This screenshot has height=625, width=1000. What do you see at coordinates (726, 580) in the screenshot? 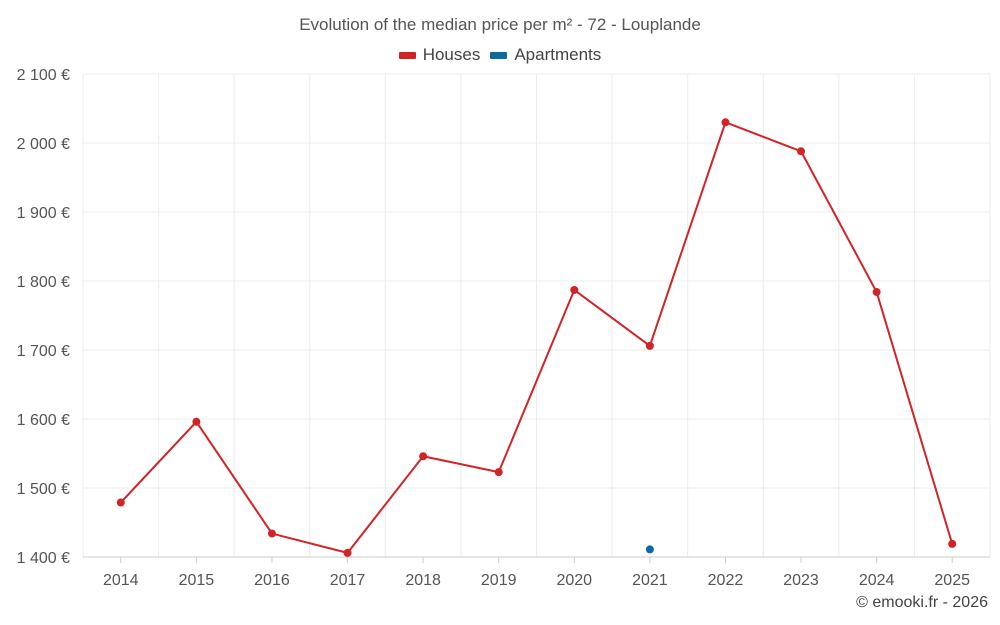
I see `x-tick-label: 2022` at bounding box center [726, 580].